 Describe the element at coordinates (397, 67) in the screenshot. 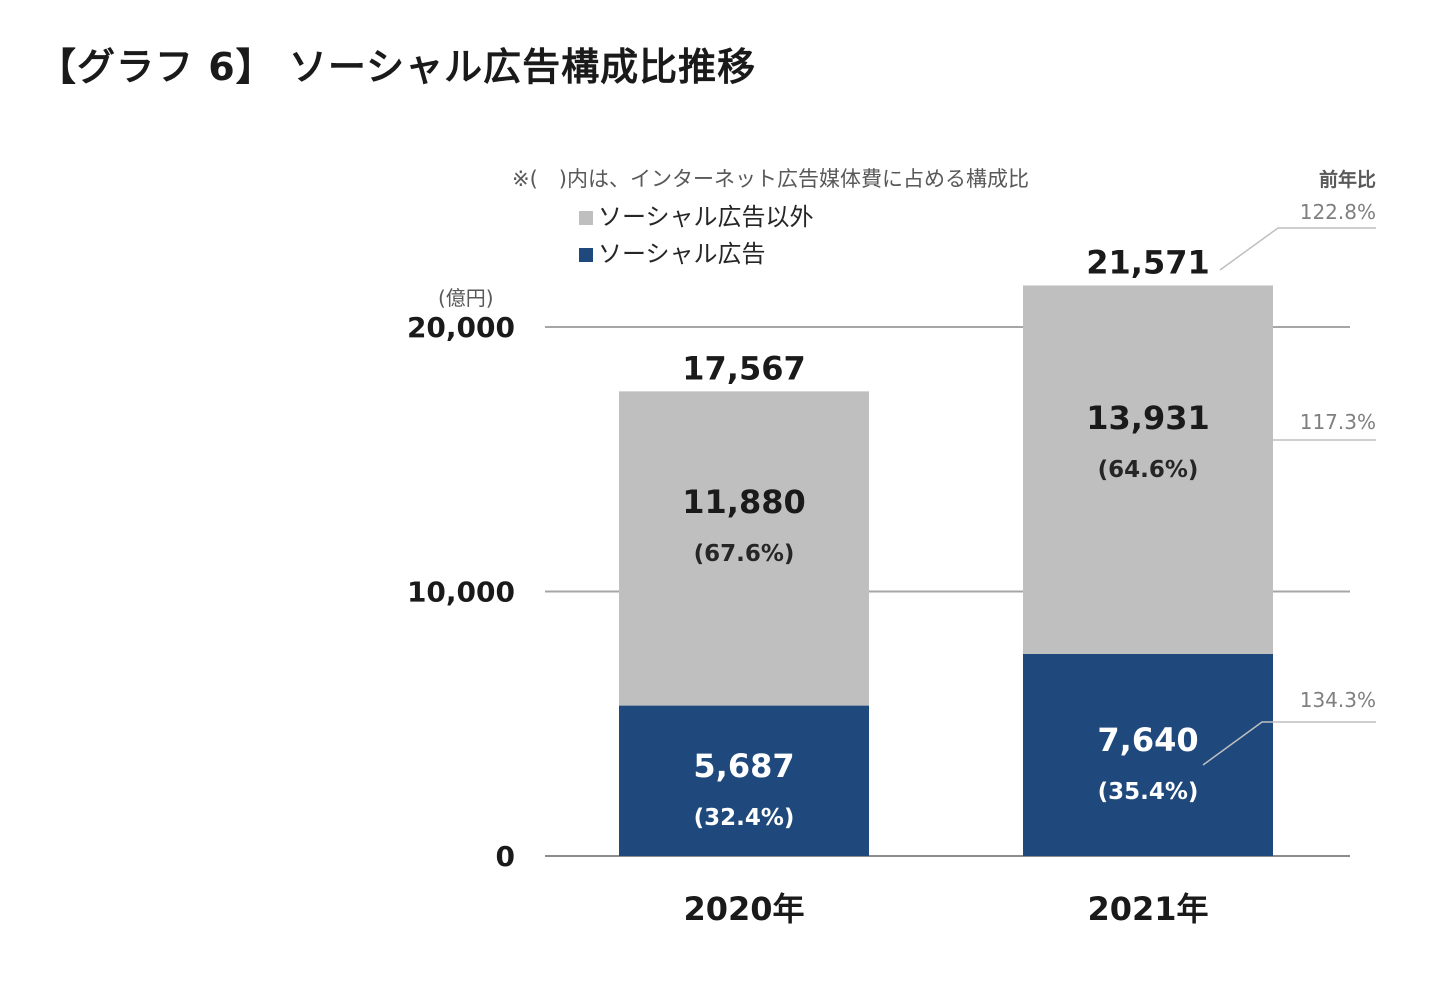

I see `chart-title: 【グラフ 6】 ソーシャル広告構成比推移` at that location.